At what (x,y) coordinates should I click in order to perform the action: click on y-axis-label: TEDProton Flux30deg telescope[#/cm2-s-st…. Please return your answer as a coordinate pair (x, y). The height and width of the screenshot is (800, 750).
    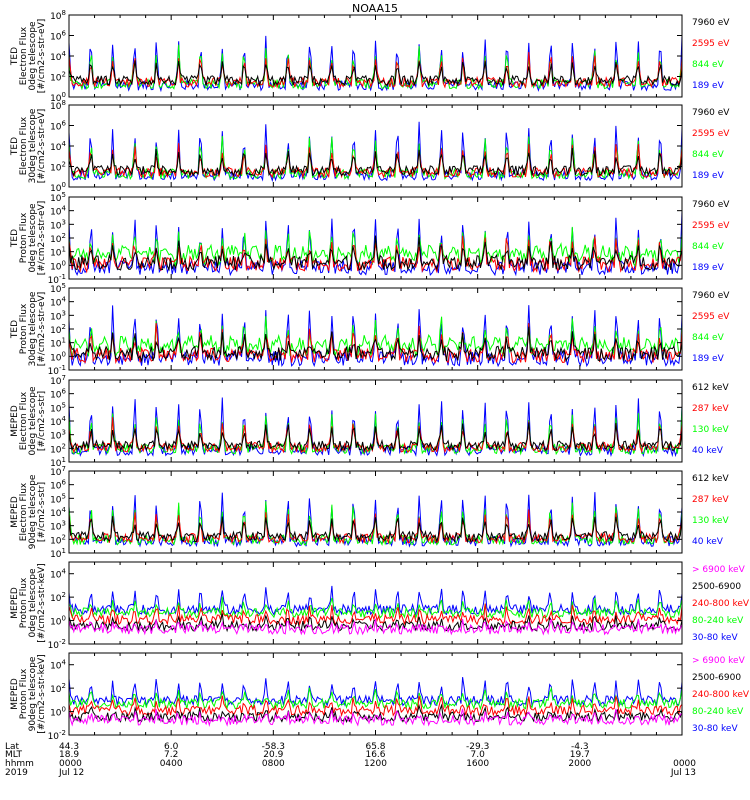
    Looking at the image, I should click on (28, 328).